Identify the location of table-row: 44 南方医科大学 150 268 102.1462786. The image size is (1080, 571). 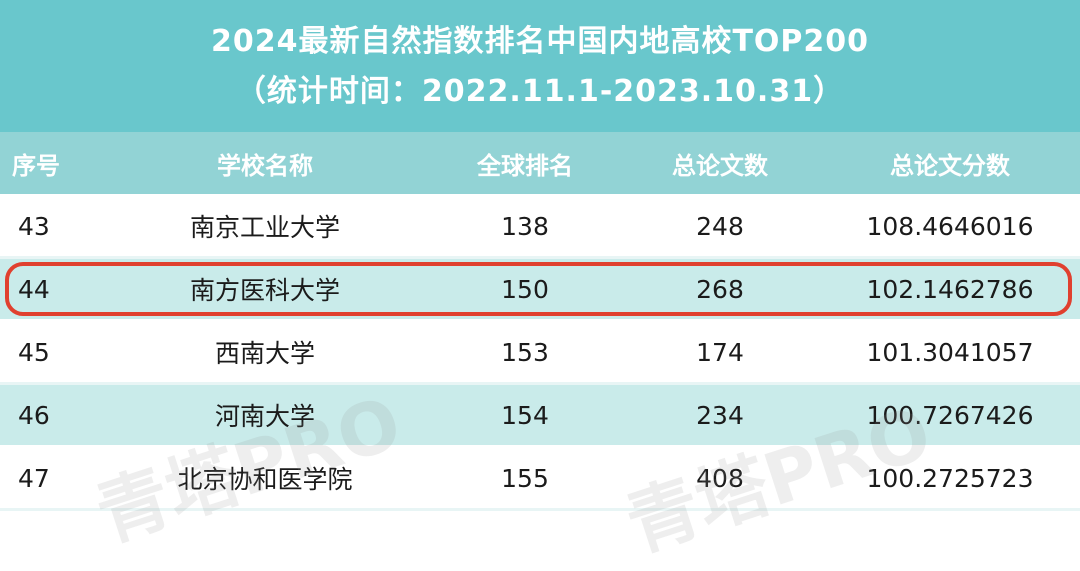
(540, 289).